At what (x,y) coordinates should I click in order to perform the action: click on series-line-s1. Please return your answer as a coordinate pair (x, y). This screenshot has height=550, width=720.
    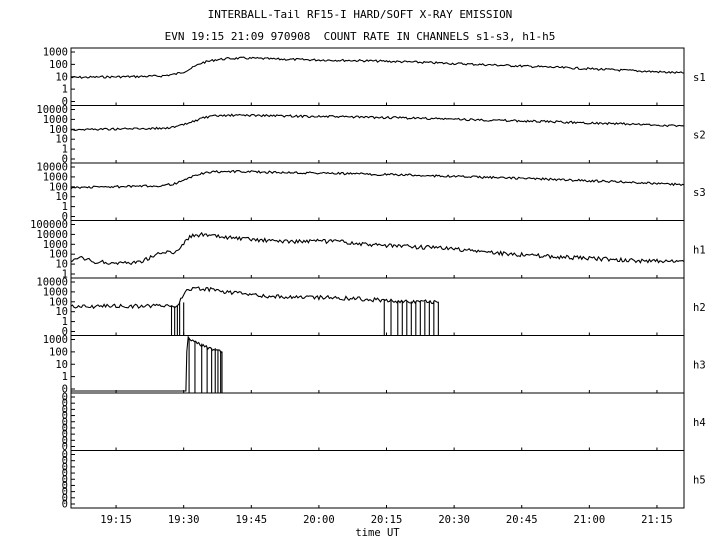
    Looking at the image, I should click on (377, 67).